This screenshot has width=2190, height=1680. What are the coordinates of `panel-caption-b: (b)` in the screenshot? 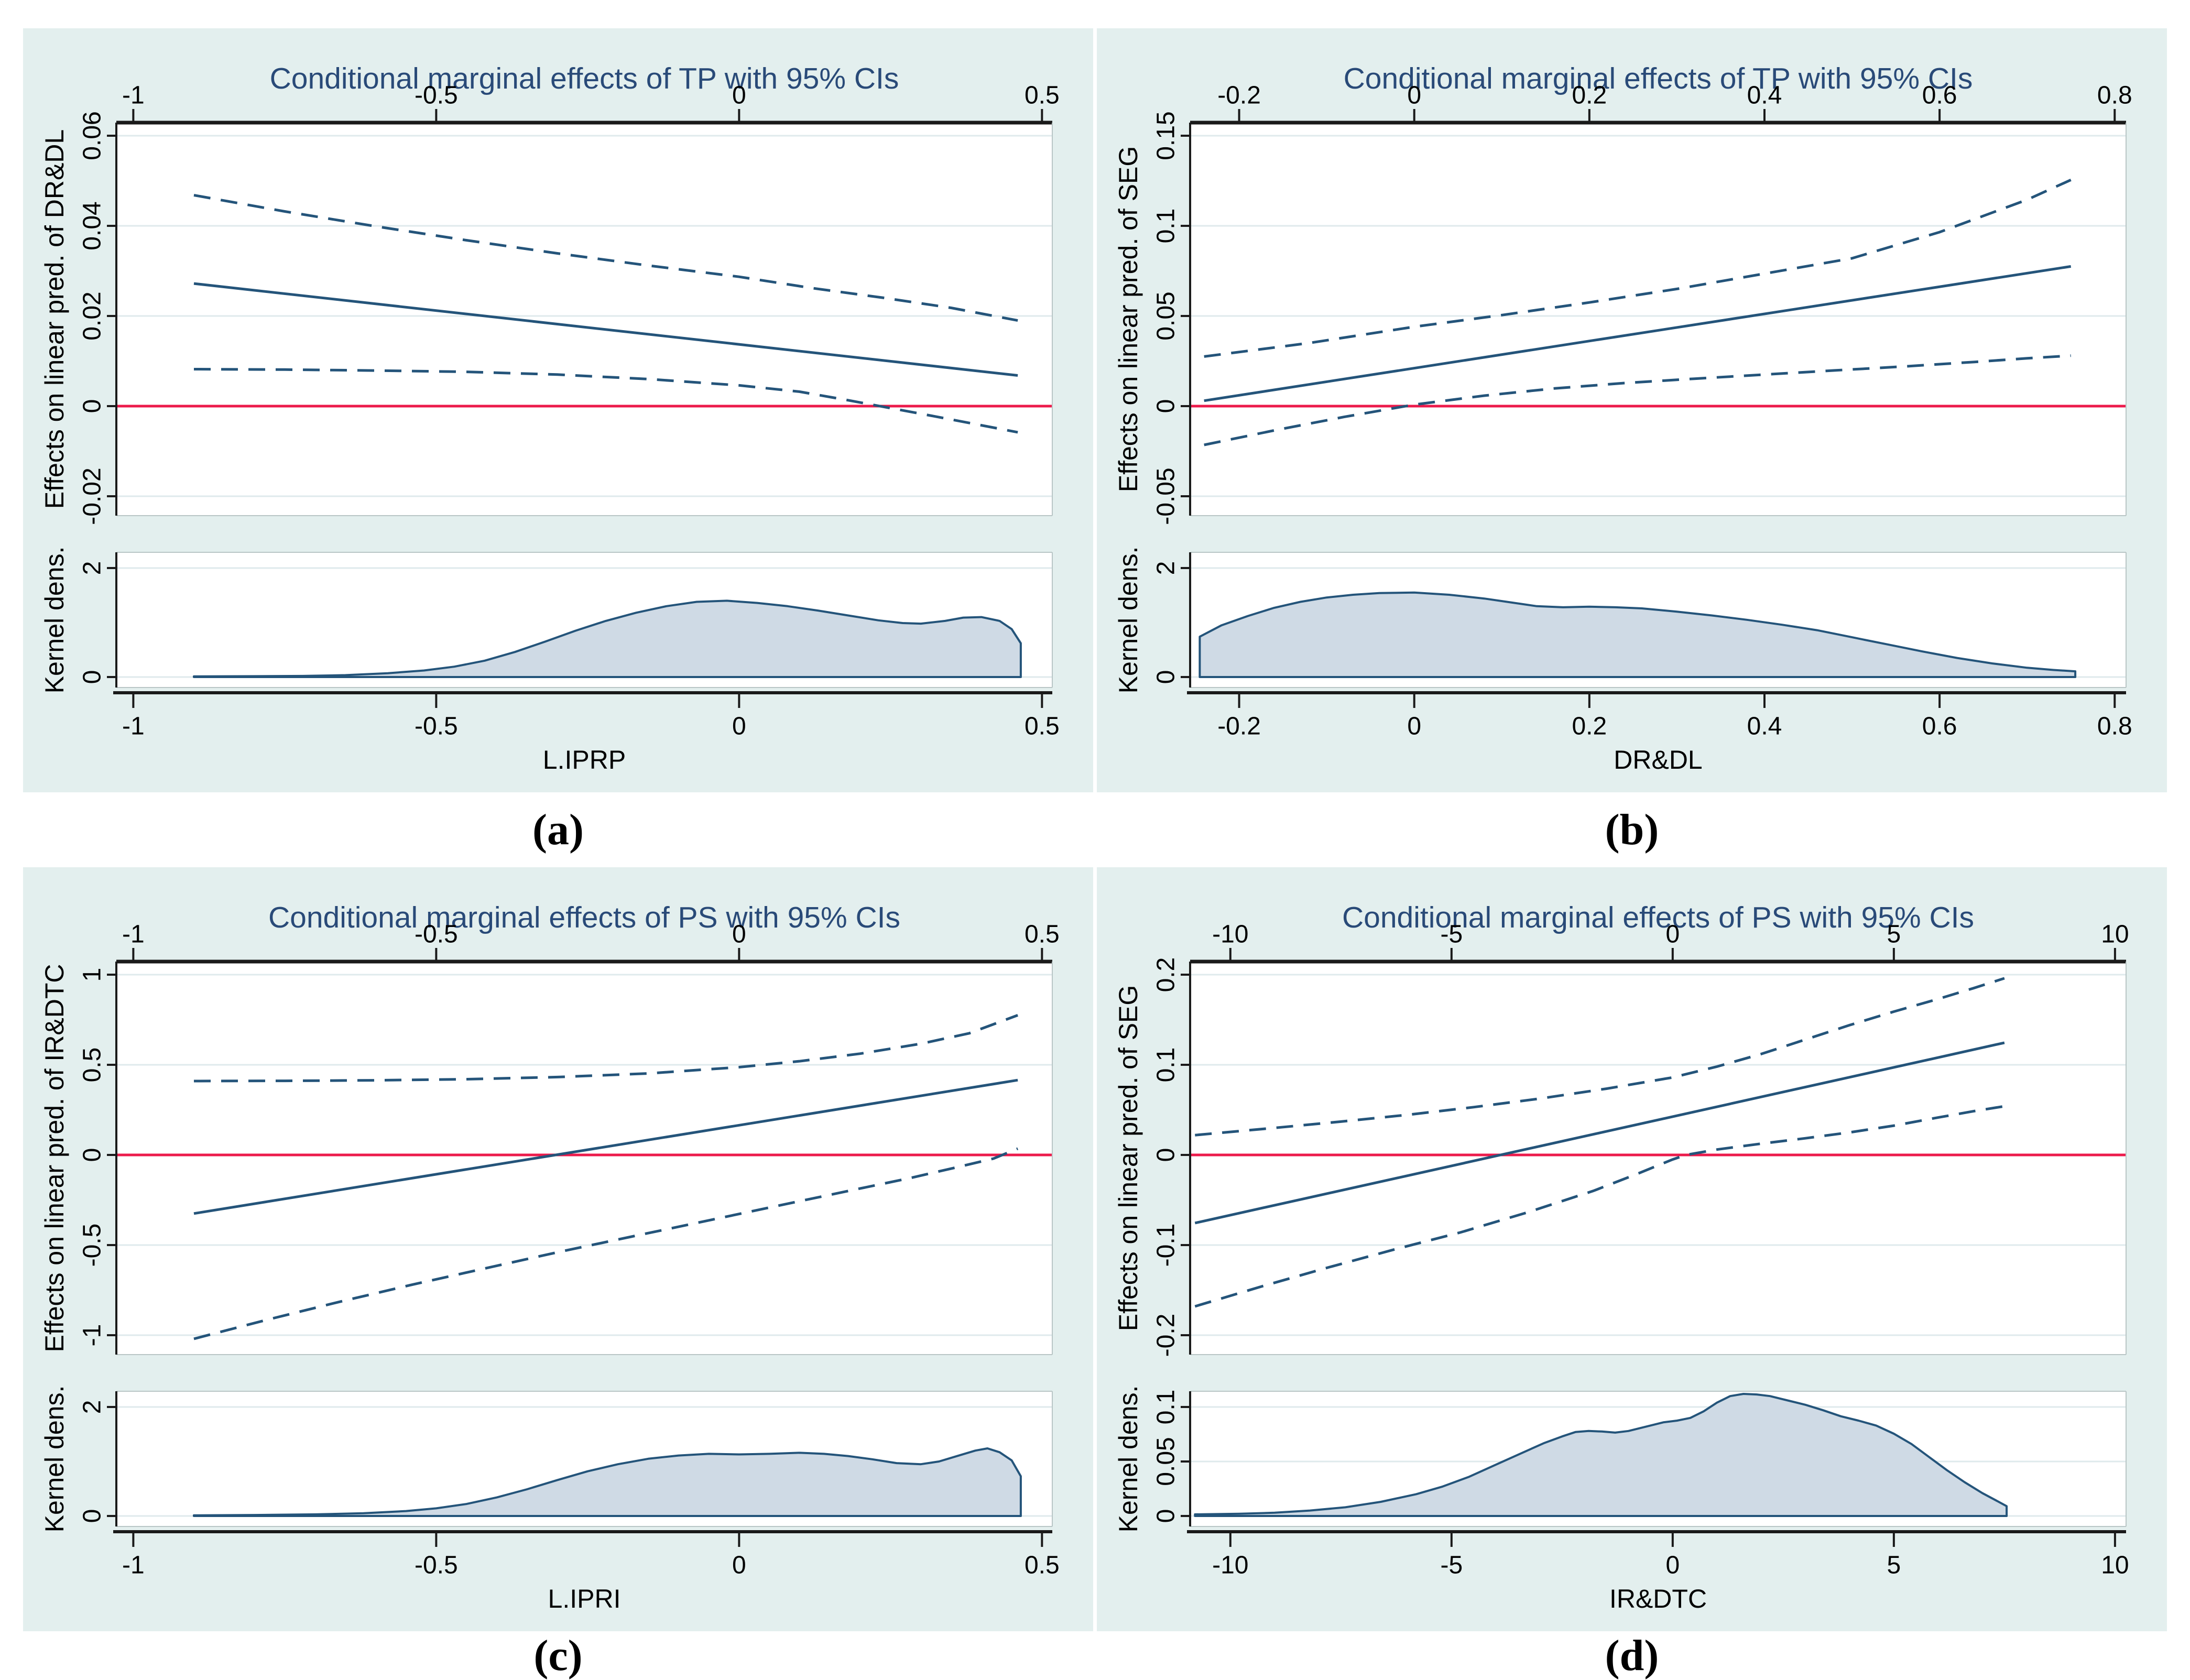 It's located at (1632, 829).